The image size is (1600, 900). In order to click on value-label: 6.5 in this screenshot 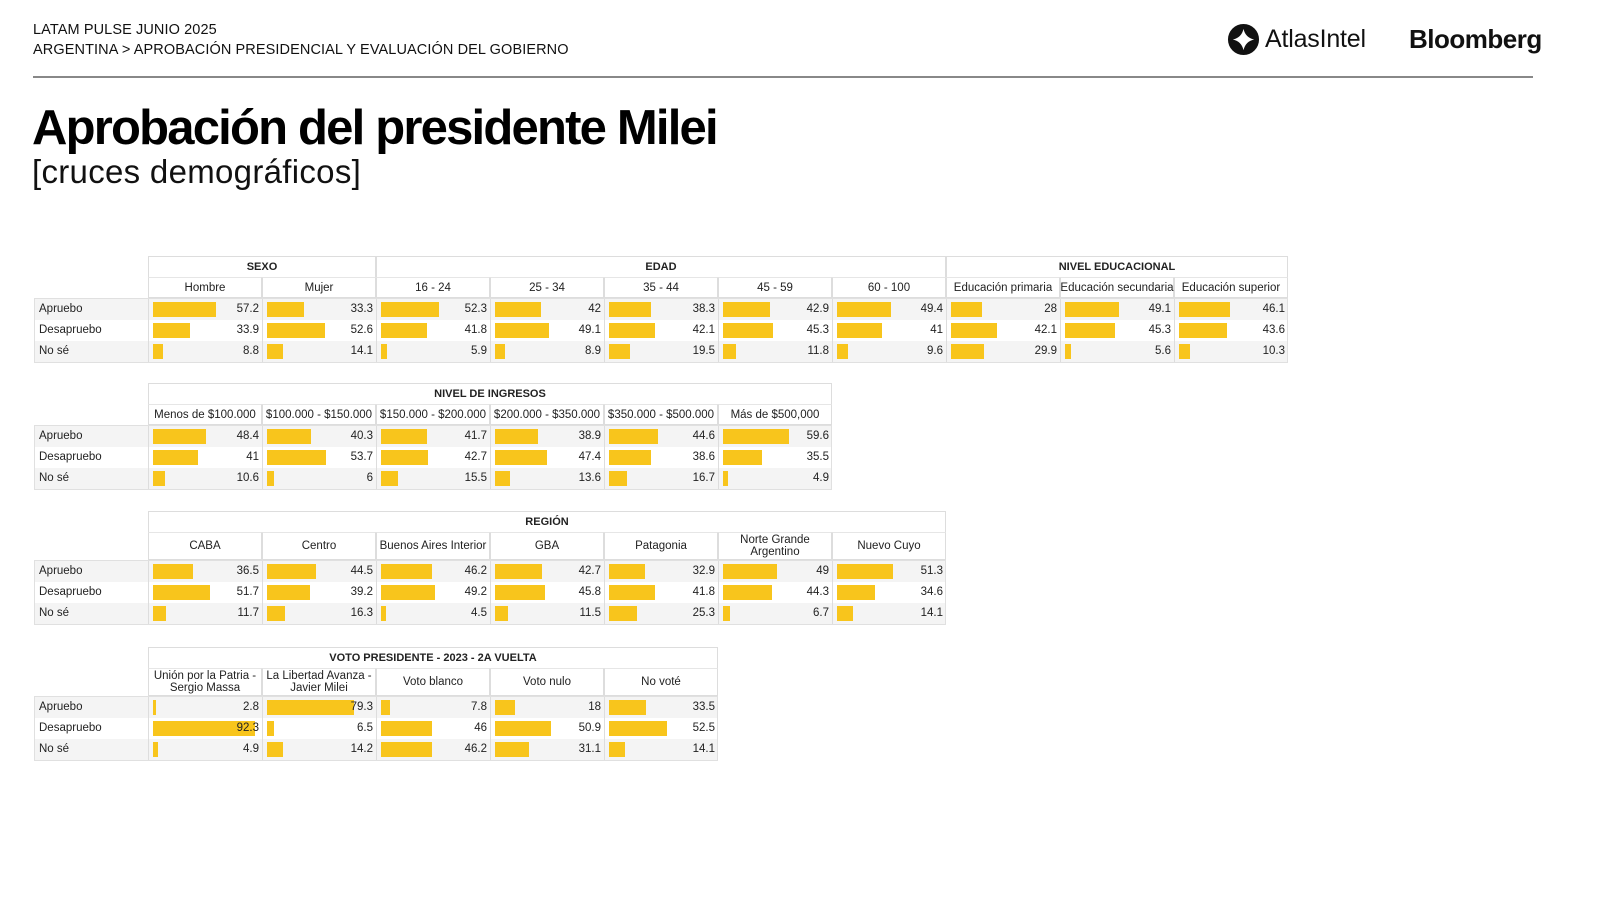, I will do `click(365, 728)`.